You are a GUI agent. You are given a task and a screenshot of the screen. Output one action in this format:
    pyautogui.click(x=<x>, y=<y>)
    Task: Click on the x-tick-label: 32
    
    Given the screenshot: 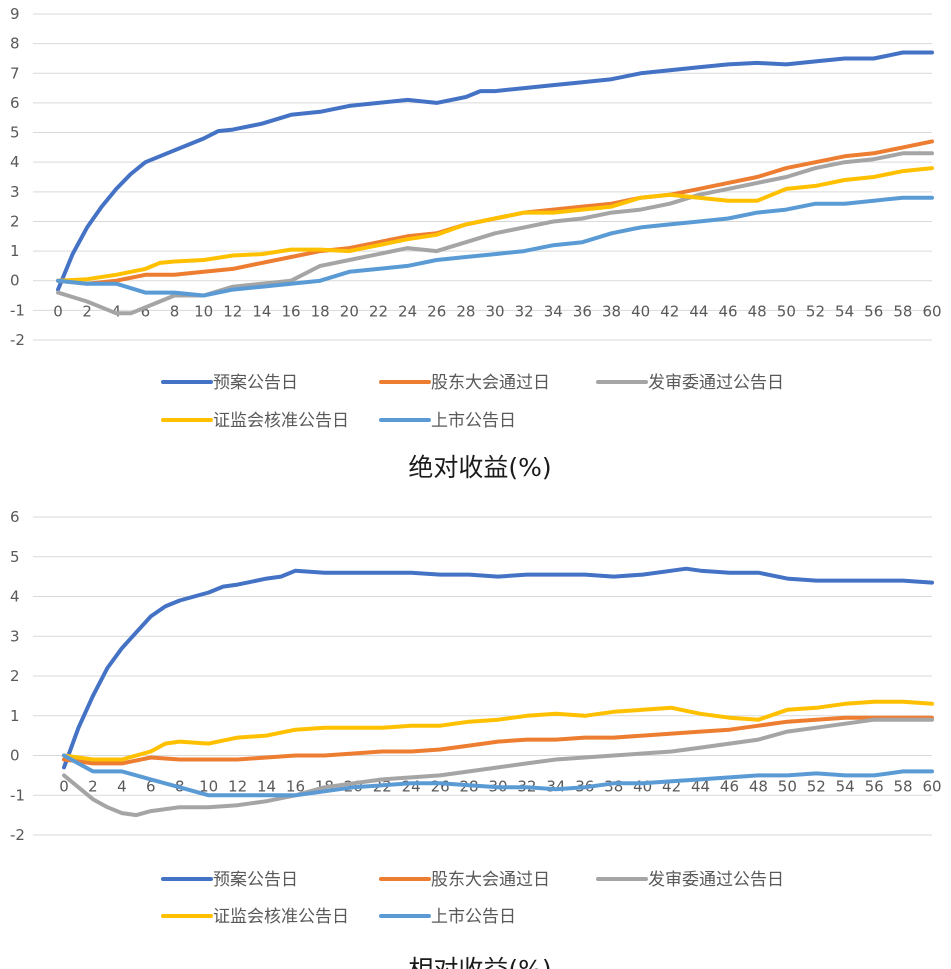 What is the action you would take?
    pyautogui.click(x=524, y=312)
    